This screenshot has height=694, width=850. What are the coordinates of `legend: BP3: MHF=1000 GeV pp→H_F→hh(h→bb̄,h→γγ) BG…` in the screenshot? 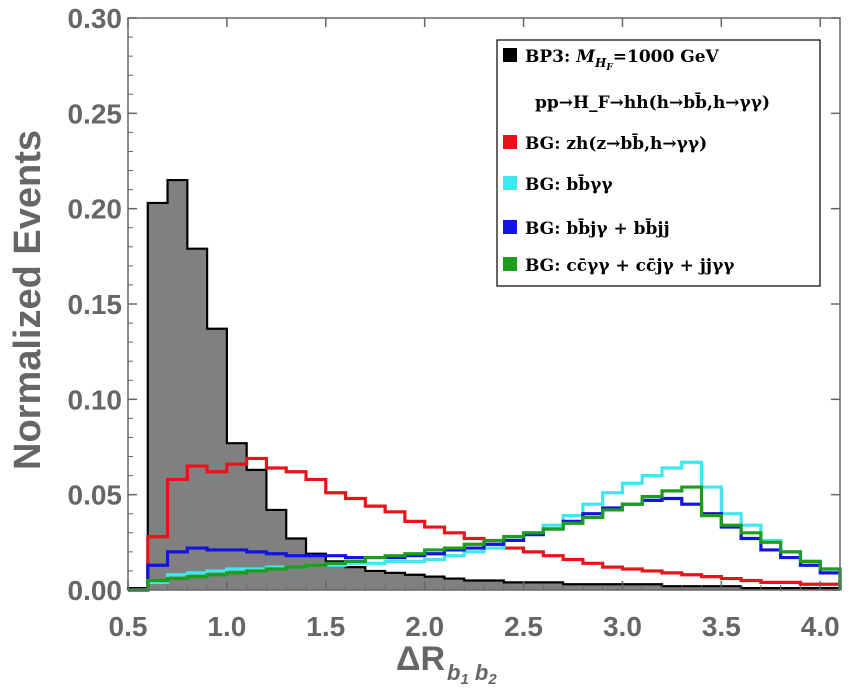 It's located at (658, 163).